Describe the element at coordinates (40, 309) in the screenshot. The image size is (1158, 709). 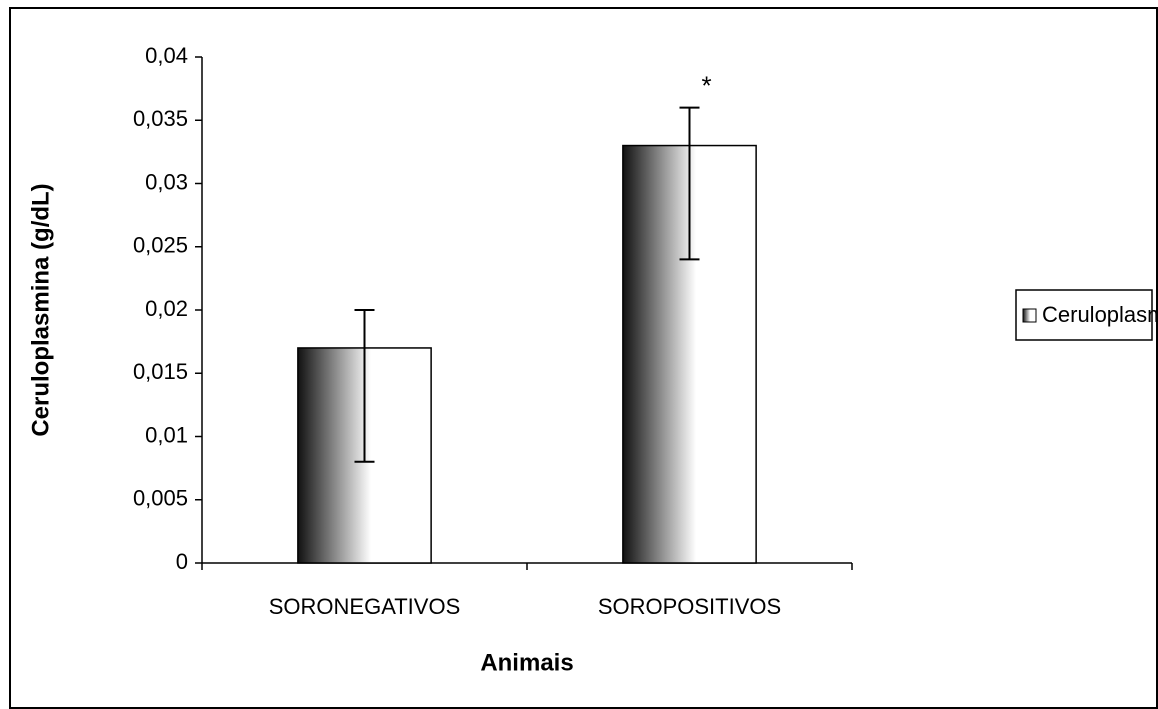
I see `y-axis-title: Ceruloplasmina (g/dL)` at that location.